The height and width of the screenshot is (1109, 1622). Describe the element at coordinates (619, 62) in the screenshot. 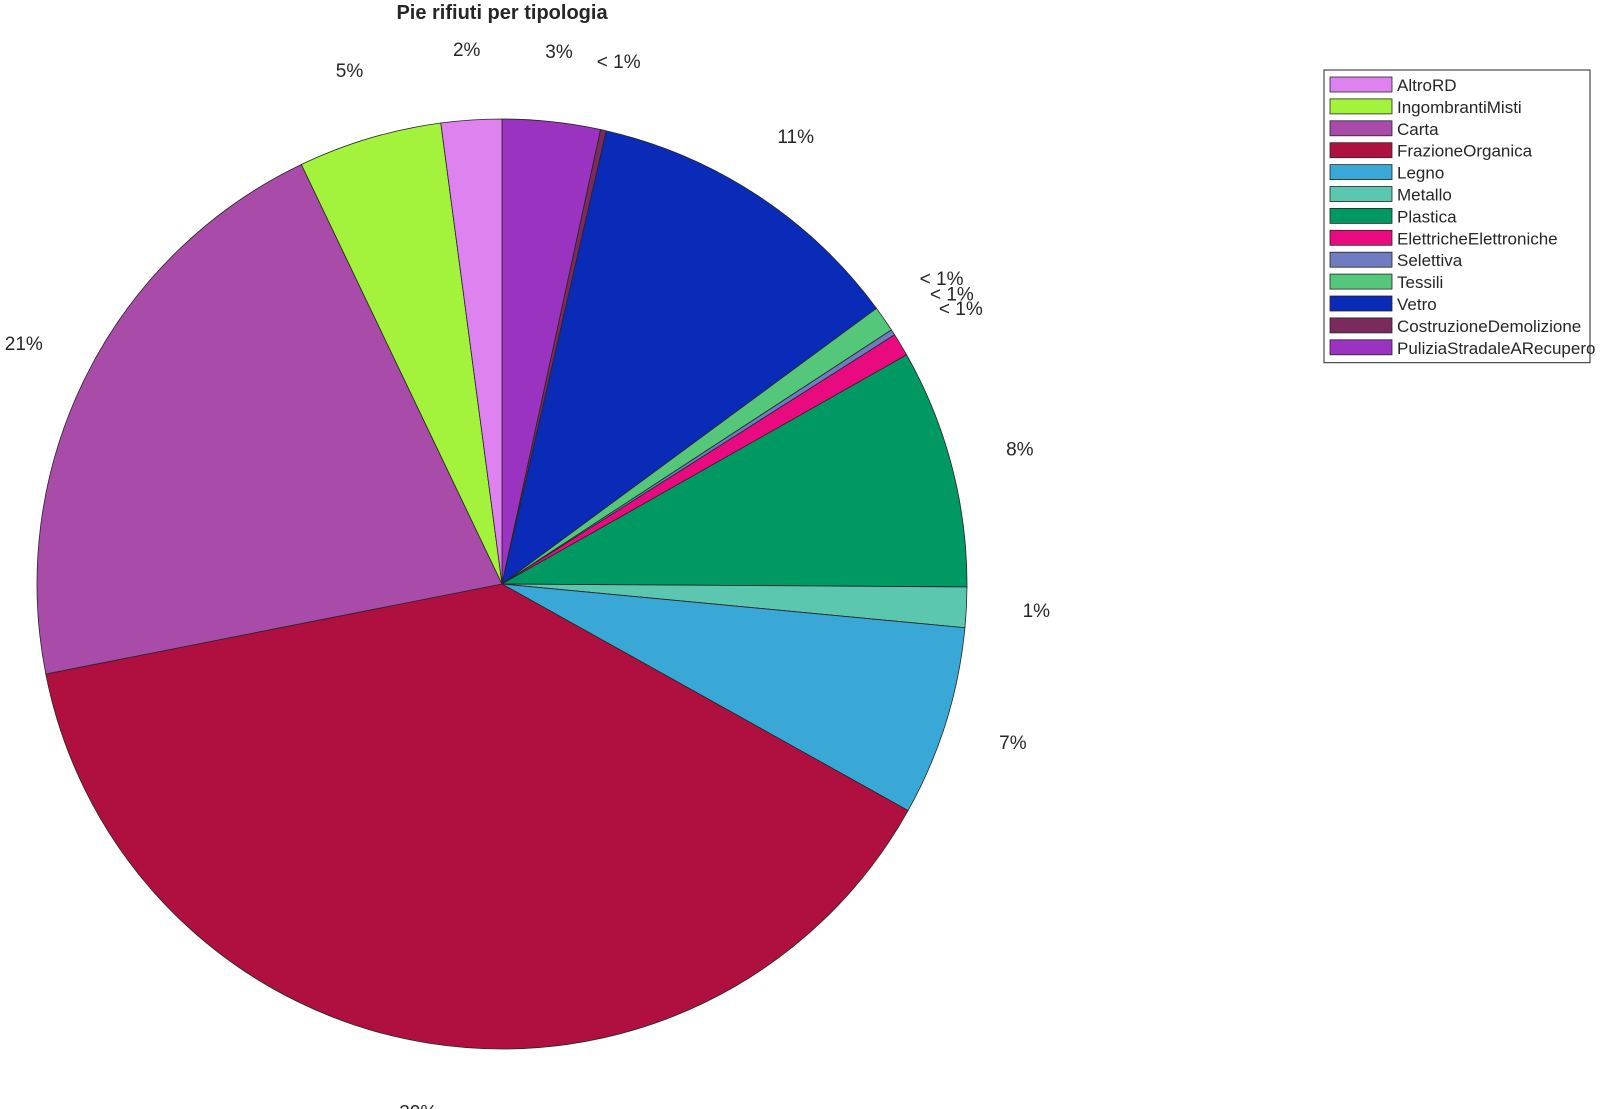

I see `slice-label-costruzione-demolizione: < 1%` at that location.